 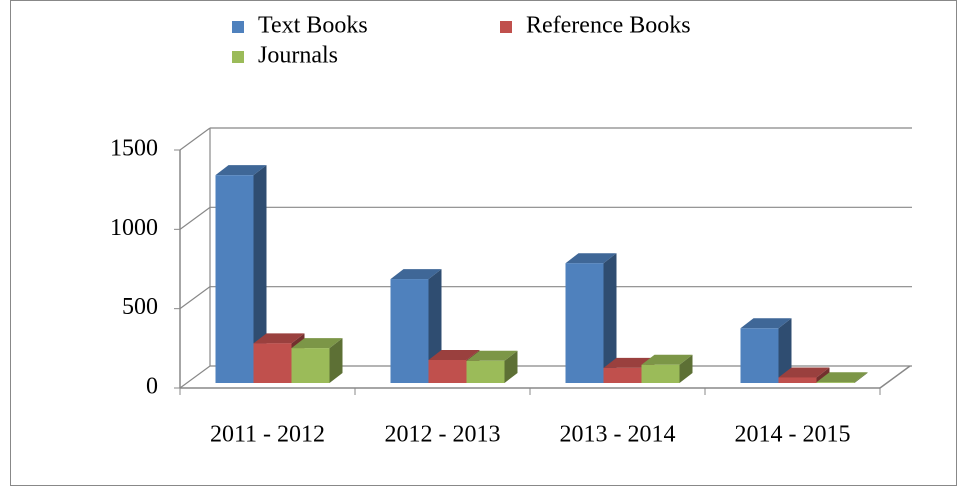 I want to click on y-tick-label: 0, so click(x=152, y=387).